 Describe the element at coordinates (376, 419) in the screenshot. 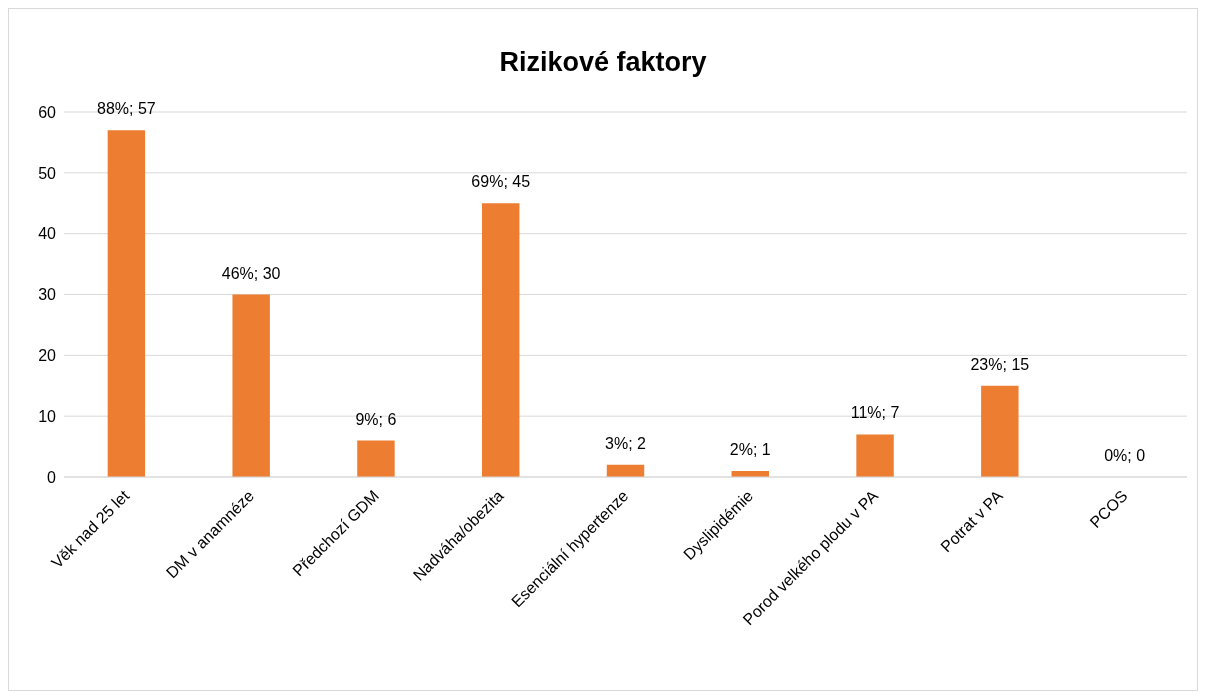

I see `data-label: 9%; 6` at that location.